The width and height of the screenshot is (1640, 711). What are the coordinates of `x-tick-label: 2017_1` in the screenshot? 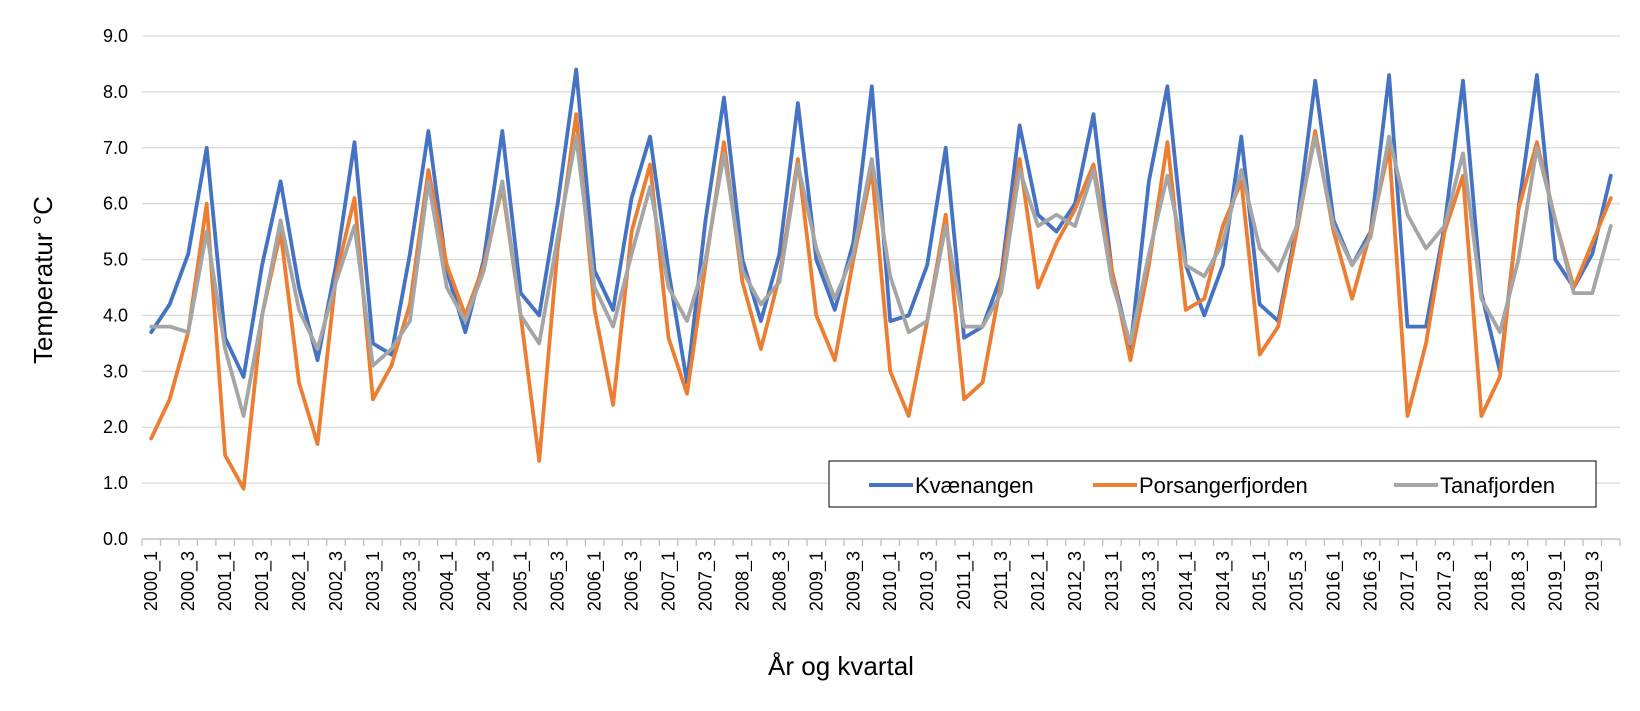 It's located at (1408, 581).